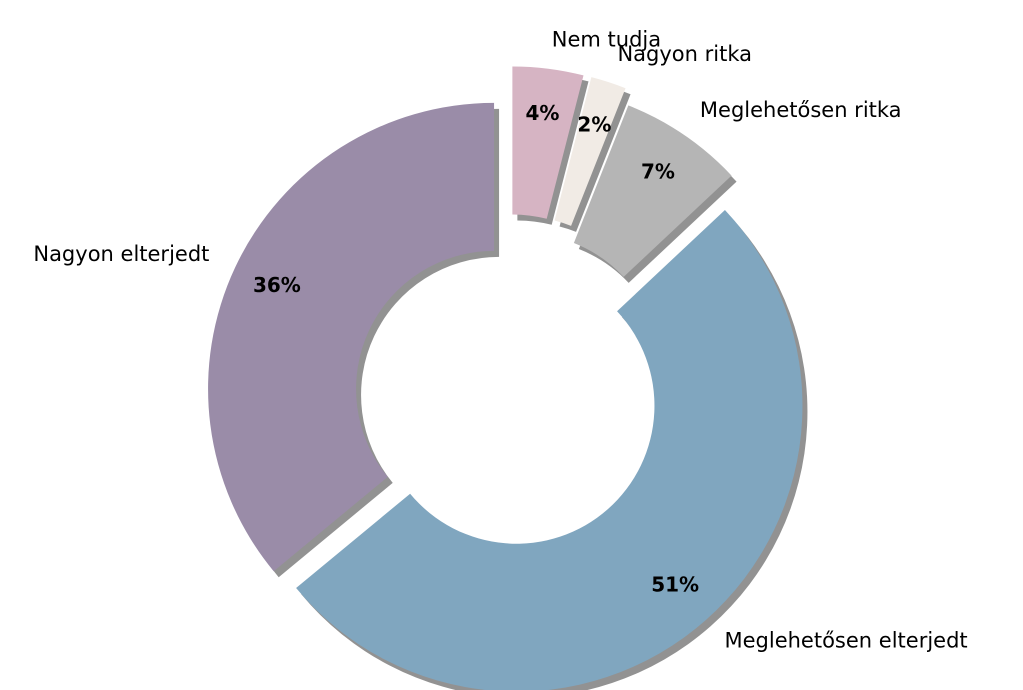 The image size is (1023, 690). What do you see at coordinates (542, 113) in the screenshot?
I see `value-label: 4%` at bounding box center [542, 113].